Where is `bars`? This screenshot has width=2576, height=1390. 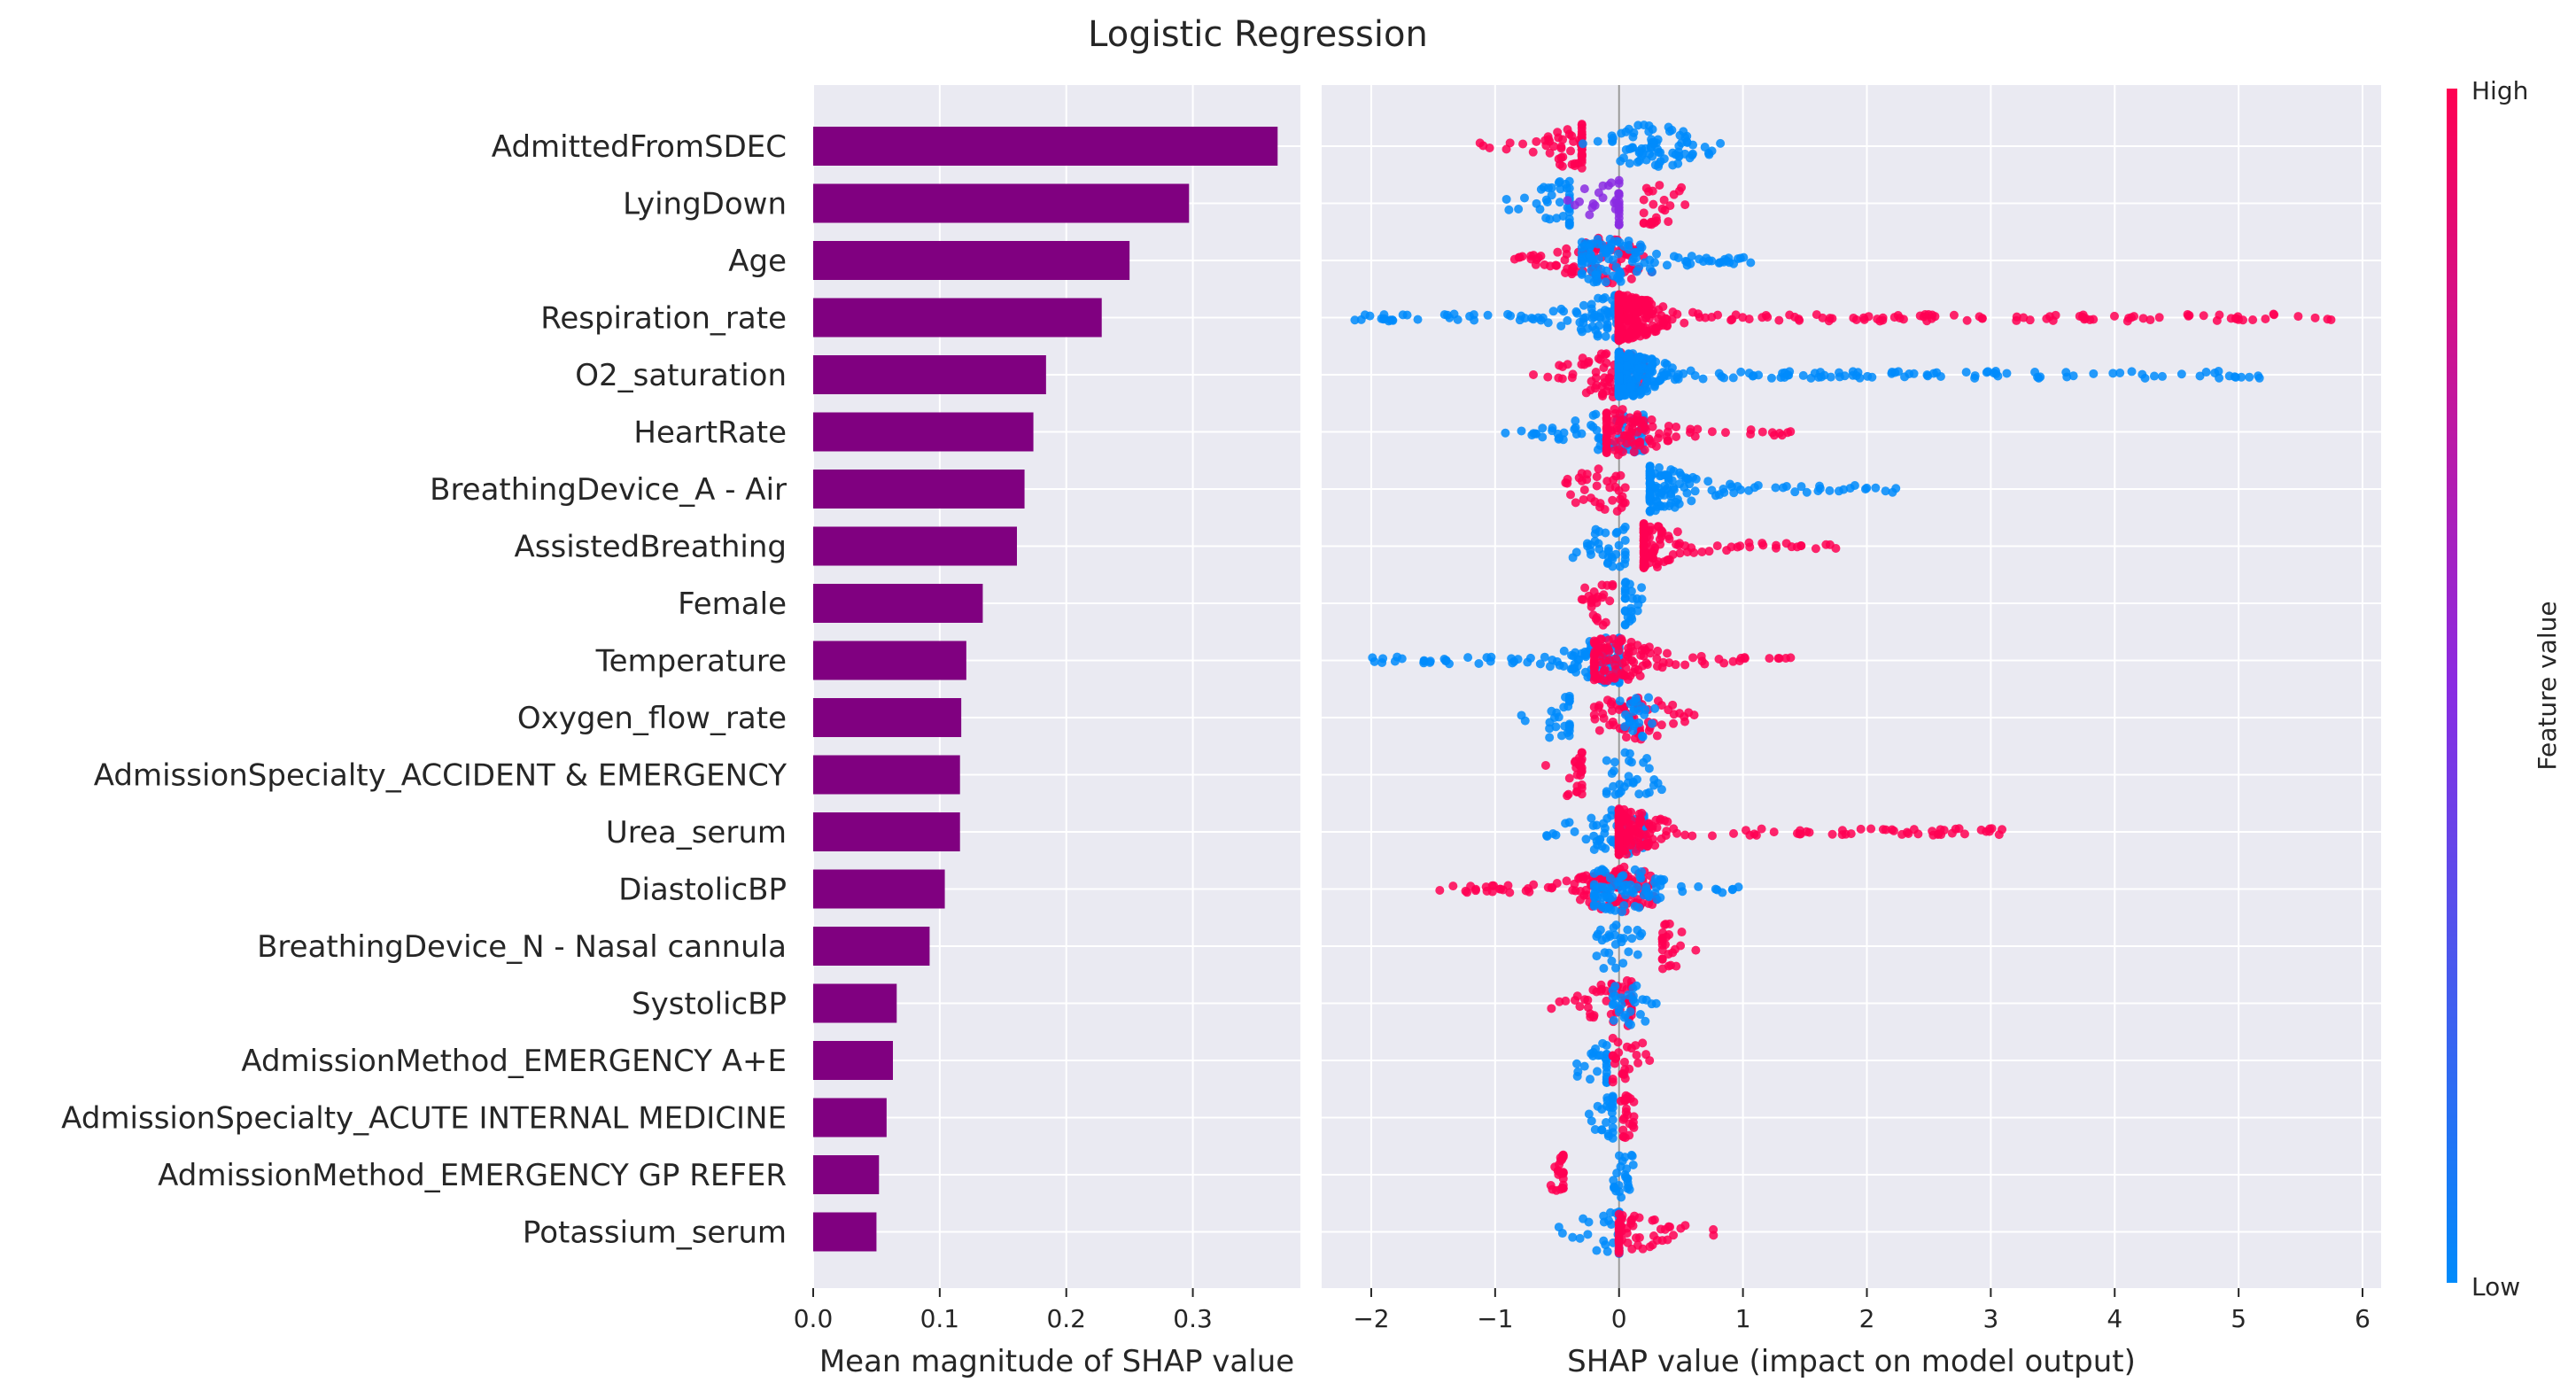
bars is located at coordinates (1045, 689).